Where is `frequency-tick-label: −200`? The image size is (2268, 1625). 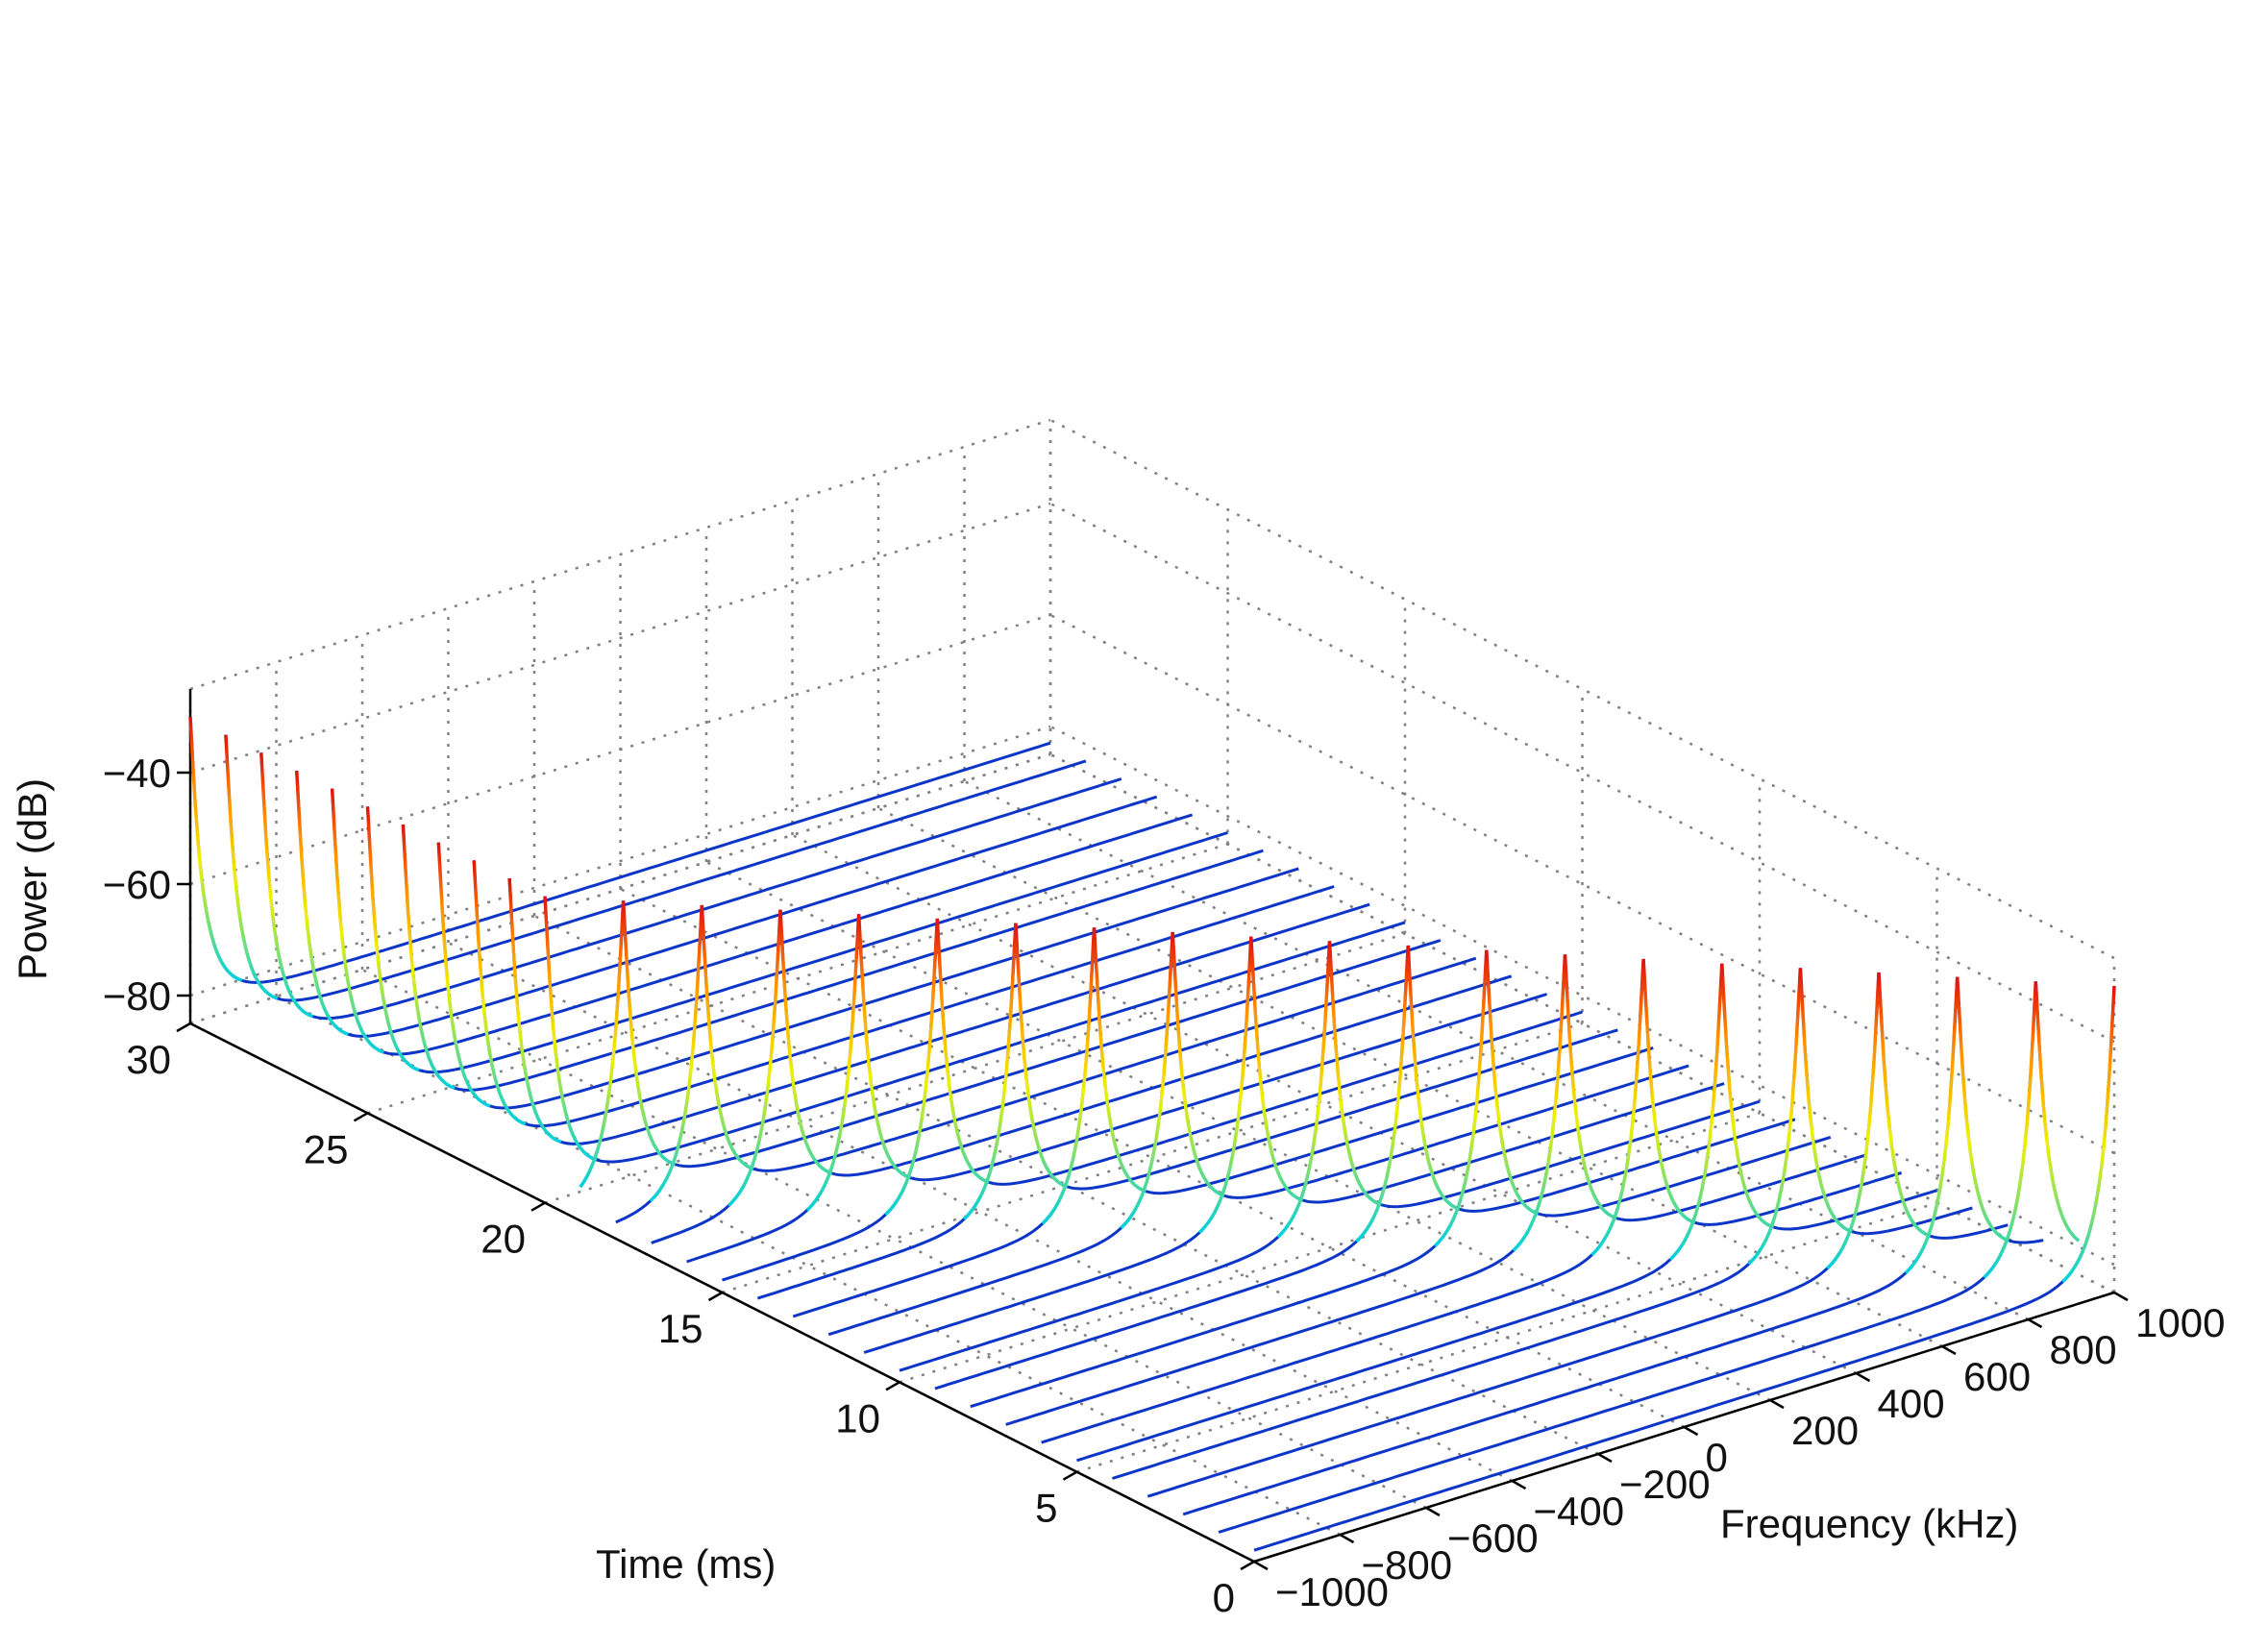
frequency-tick-label: −200 is located at coordinates (1665, 1485).